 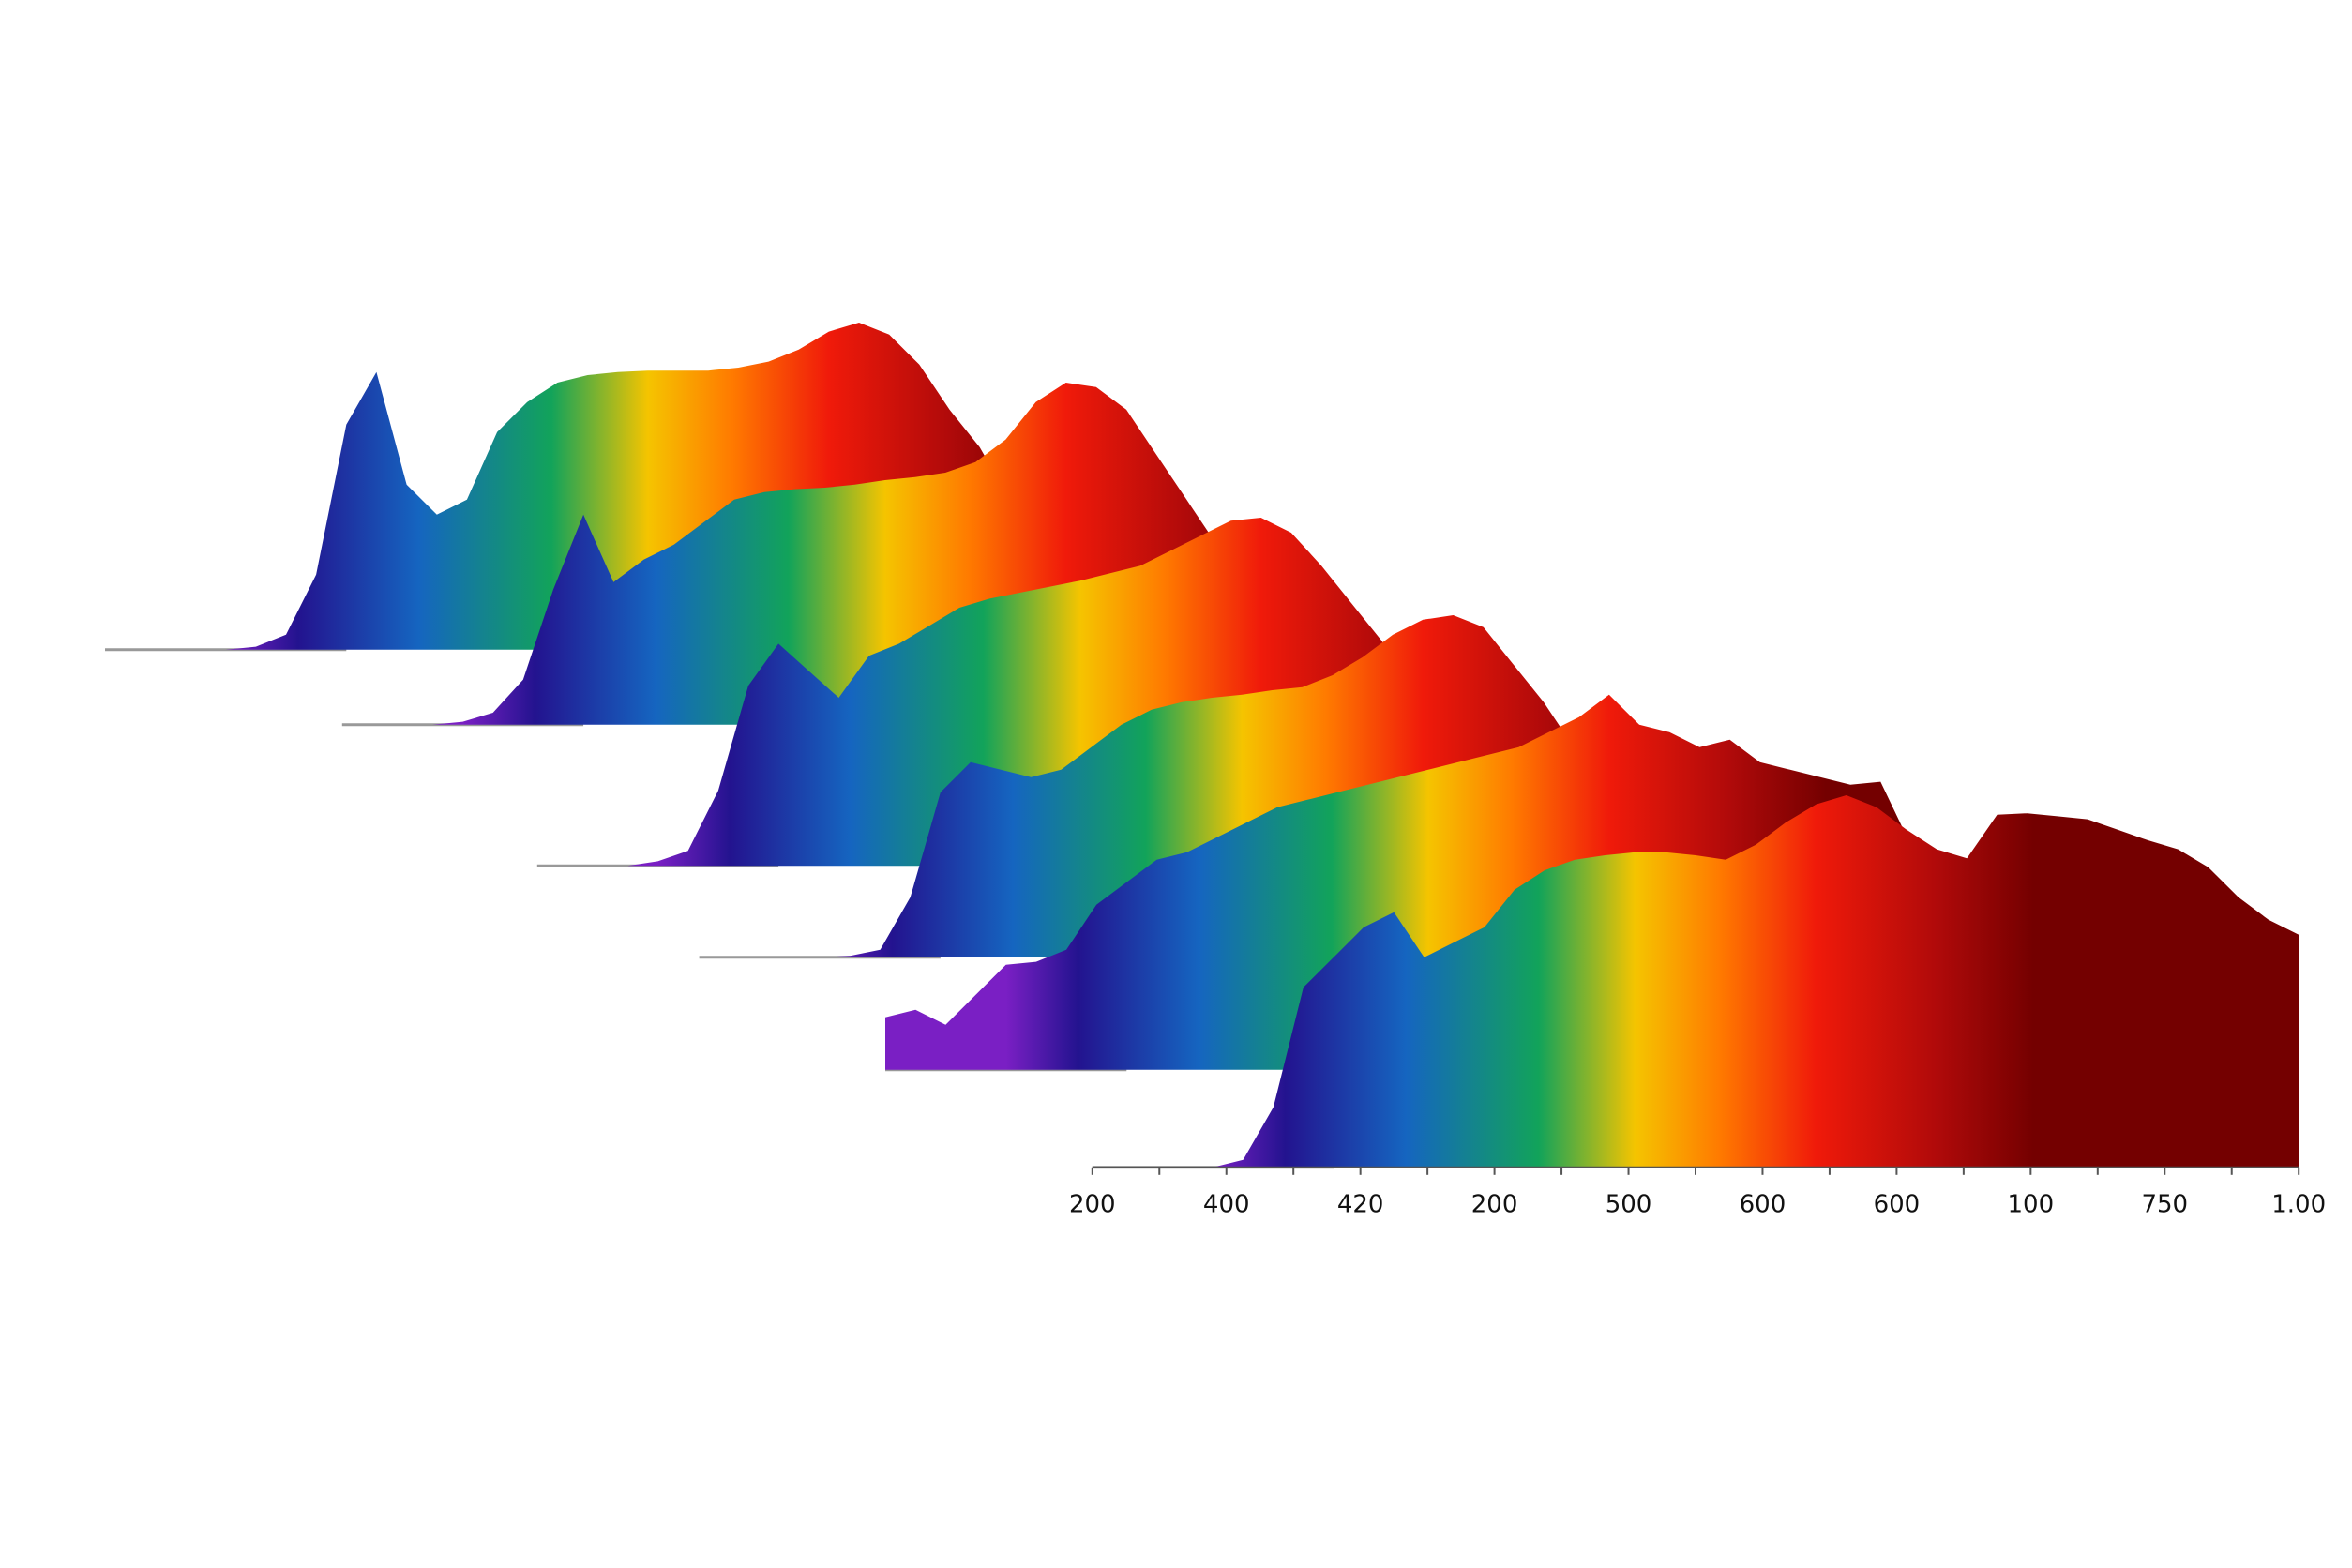 What do you see at coordinates (1360, 1204) in the screenshot?
I see `x-tick-label: 420` at bounding box center [1360, 1204].